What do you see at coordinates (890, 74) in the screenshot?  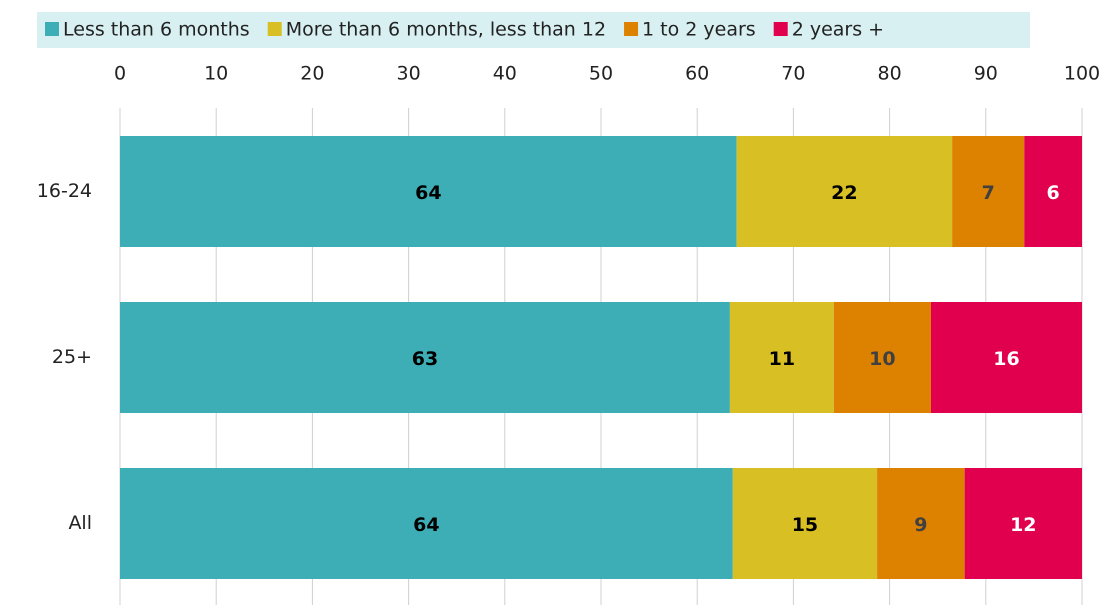 I see `x-tick-label: 80` at bounding box center [890, 74].